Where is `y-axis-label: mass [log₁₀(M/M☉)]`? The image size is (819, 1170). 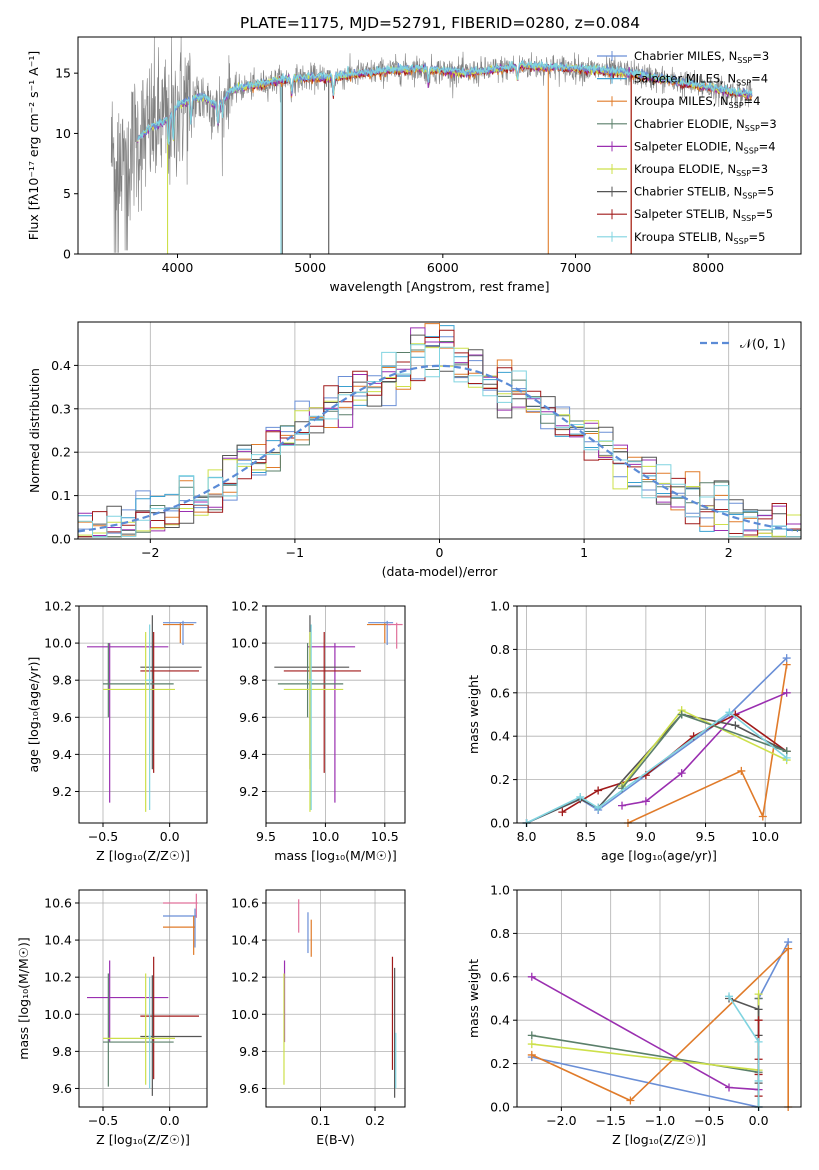 y-axis-label: mass [log₁₀(M/M☉)] is located at coordinates (23, 998).